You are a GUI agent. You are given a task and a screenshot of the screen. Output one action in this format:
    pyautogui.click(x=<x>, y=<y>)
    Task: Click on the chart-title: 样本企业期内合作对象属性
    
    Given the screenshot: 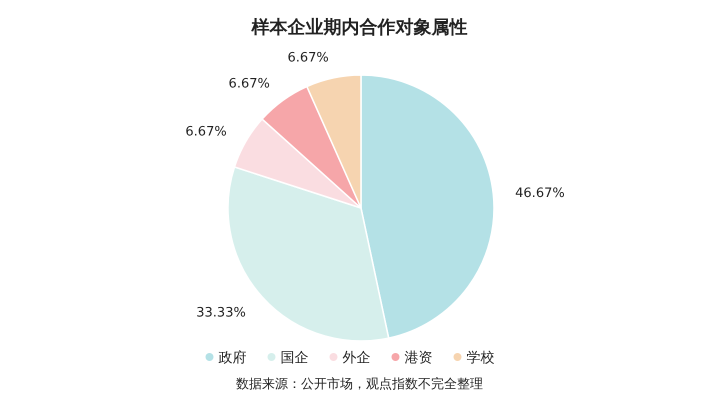 What is the action you would take?
    pyautogui.click(x=359, y=27)
    